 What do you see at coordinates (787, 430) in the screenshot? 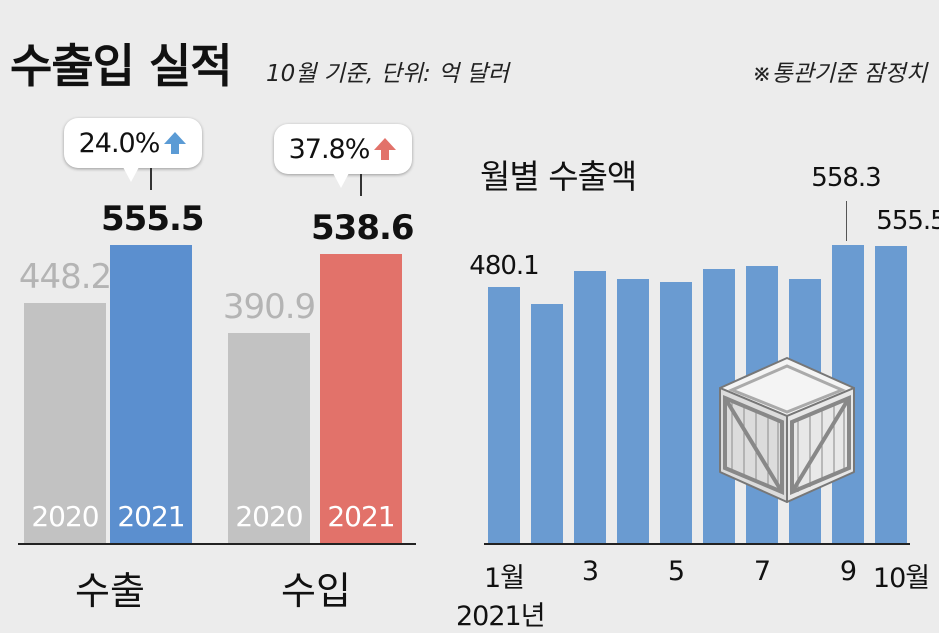
I see `cargo-crate-icon` at bounding box center [787, 430].